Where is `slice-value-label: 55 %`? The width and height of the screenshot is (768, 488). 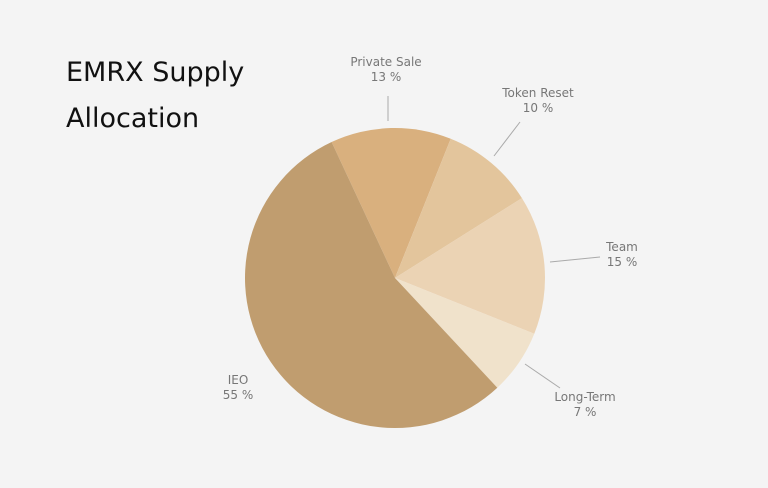 slice-value-label: 55 % is located at coordinates (238, 395).